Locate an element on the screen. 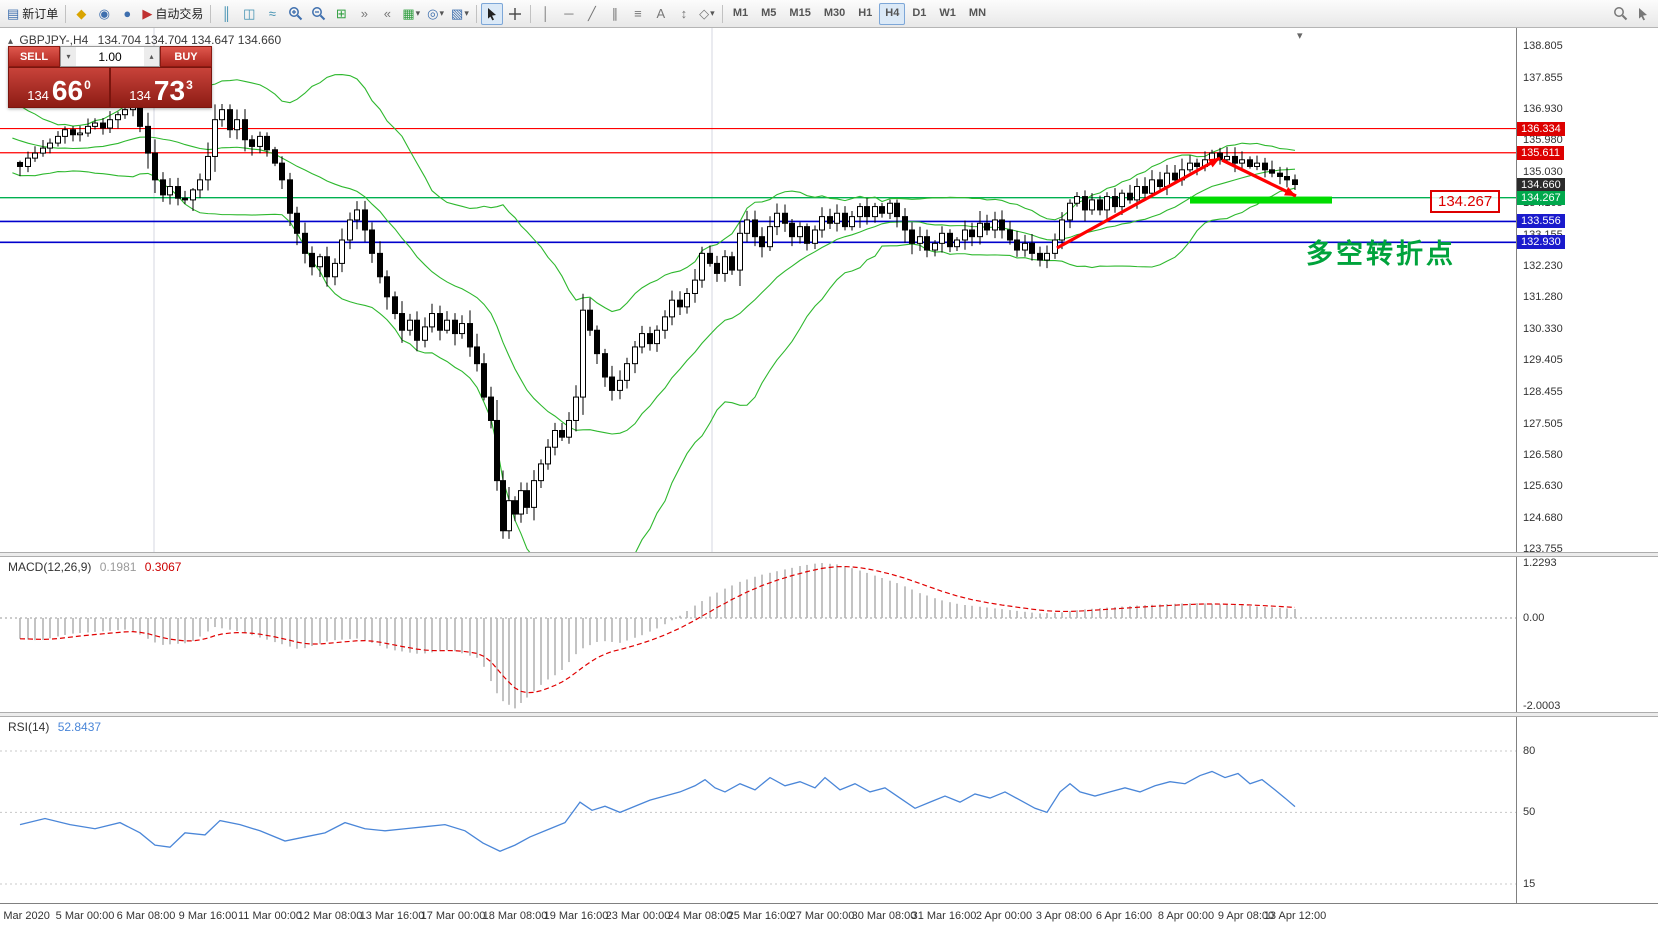  timeframe-button-d1: D1 is located at coordinates (919, 14).